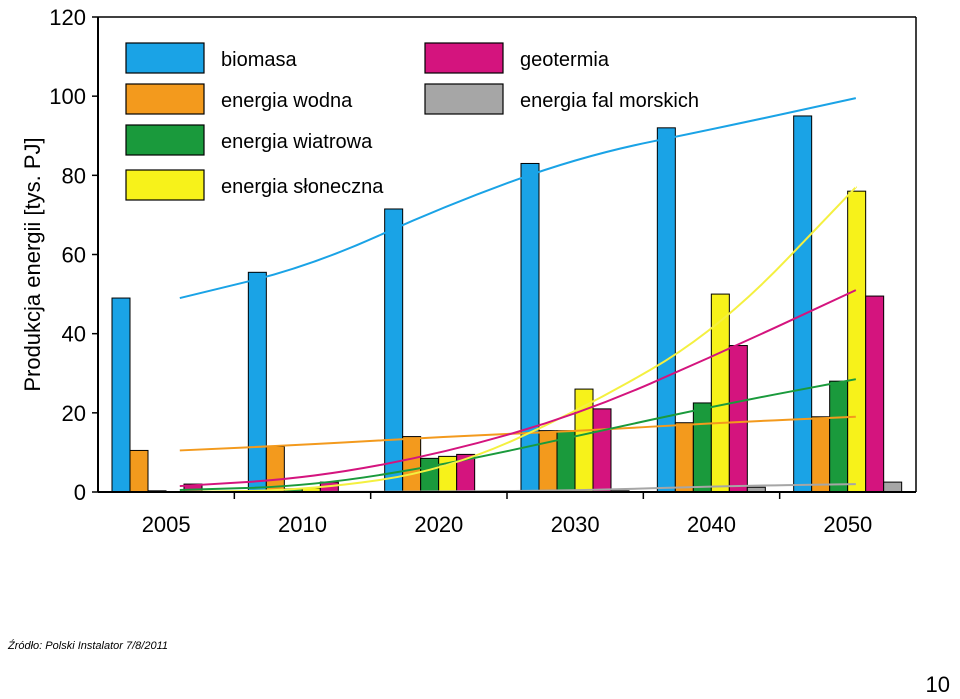 This screenshot has height=699, width=960. I want to click on bar-energia-wiatrowa-2040, so click(702, 447).